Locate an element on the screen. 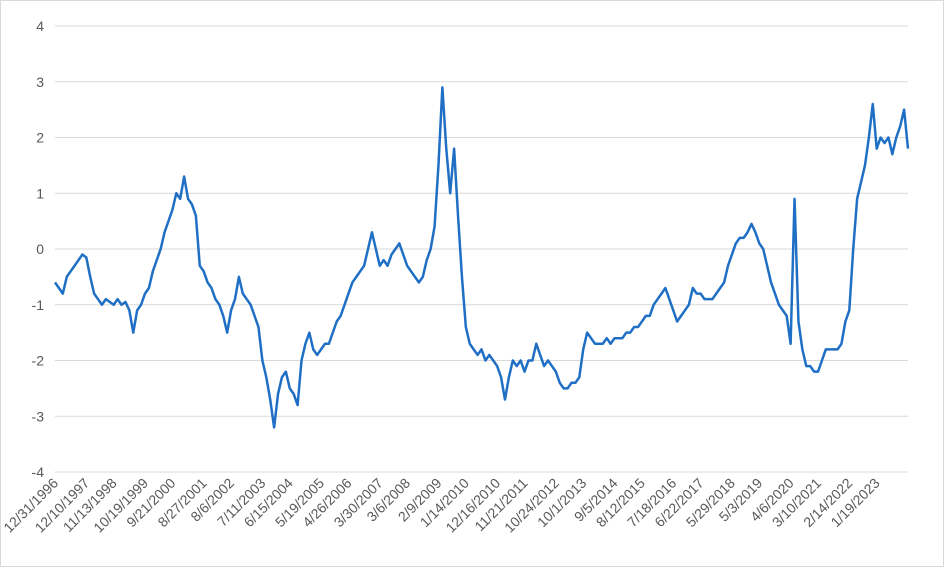 The image size is (945, 568). y-tick-label: -4 is located at coordinates (38, 472).